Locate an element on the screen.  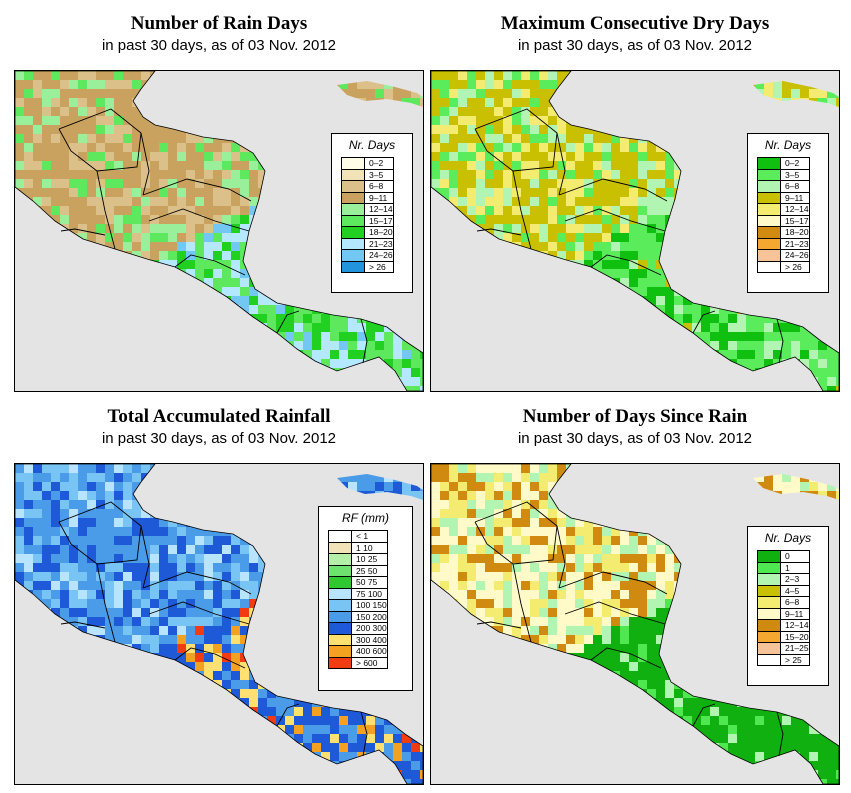
legend-row: 400 600 is located at coordinates (358, 652).